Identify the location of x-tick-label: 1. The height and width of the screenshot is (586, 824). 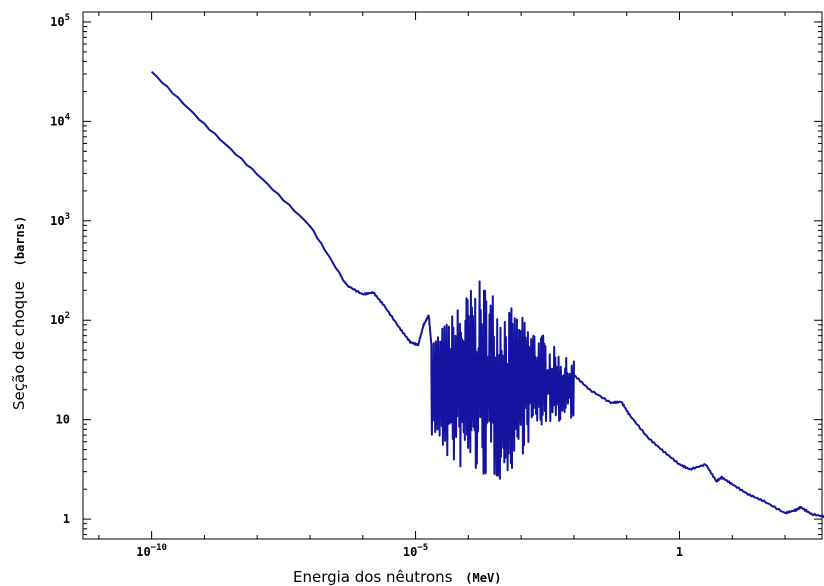
(679, 552).